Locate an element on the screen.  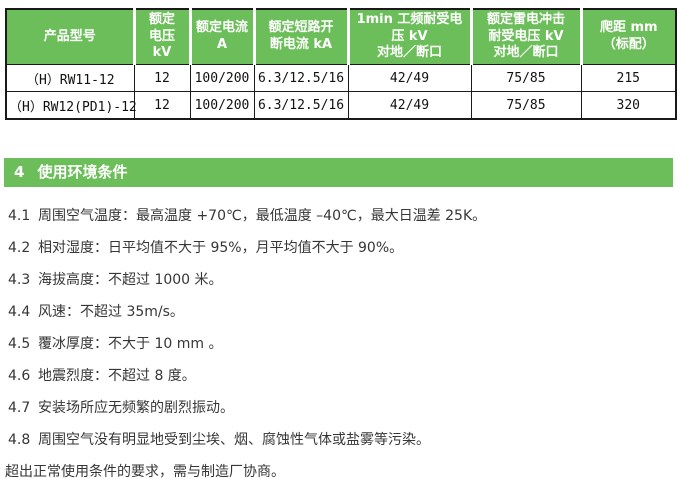
col-header-breaking-current: 额定短路开 断电流 kA is located at coordinates (300, 37).